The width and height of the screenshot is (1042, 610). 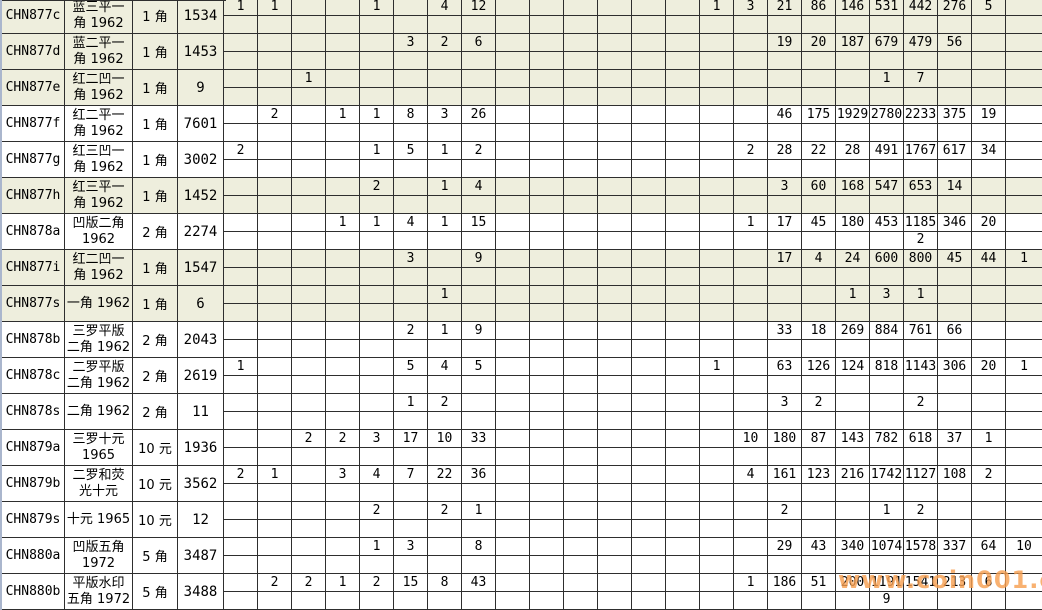 I want to click on code-cell: CHN877c, so click(x=33, y=16).